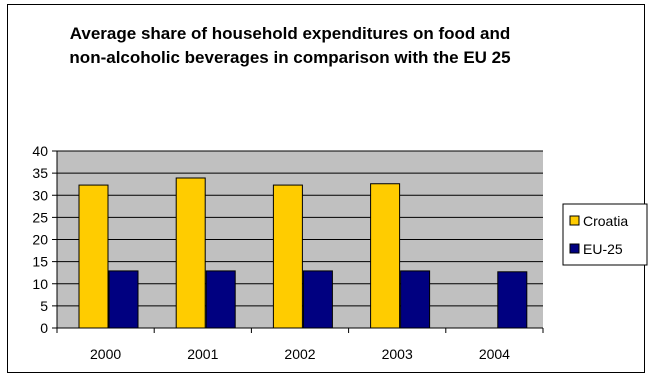 The height and width of the screenshot is (381, 653). What do you see at coordinates (415, 299) in the screenshot?
I see `bar-eu-25-2003` at bounding box center [415, 299].